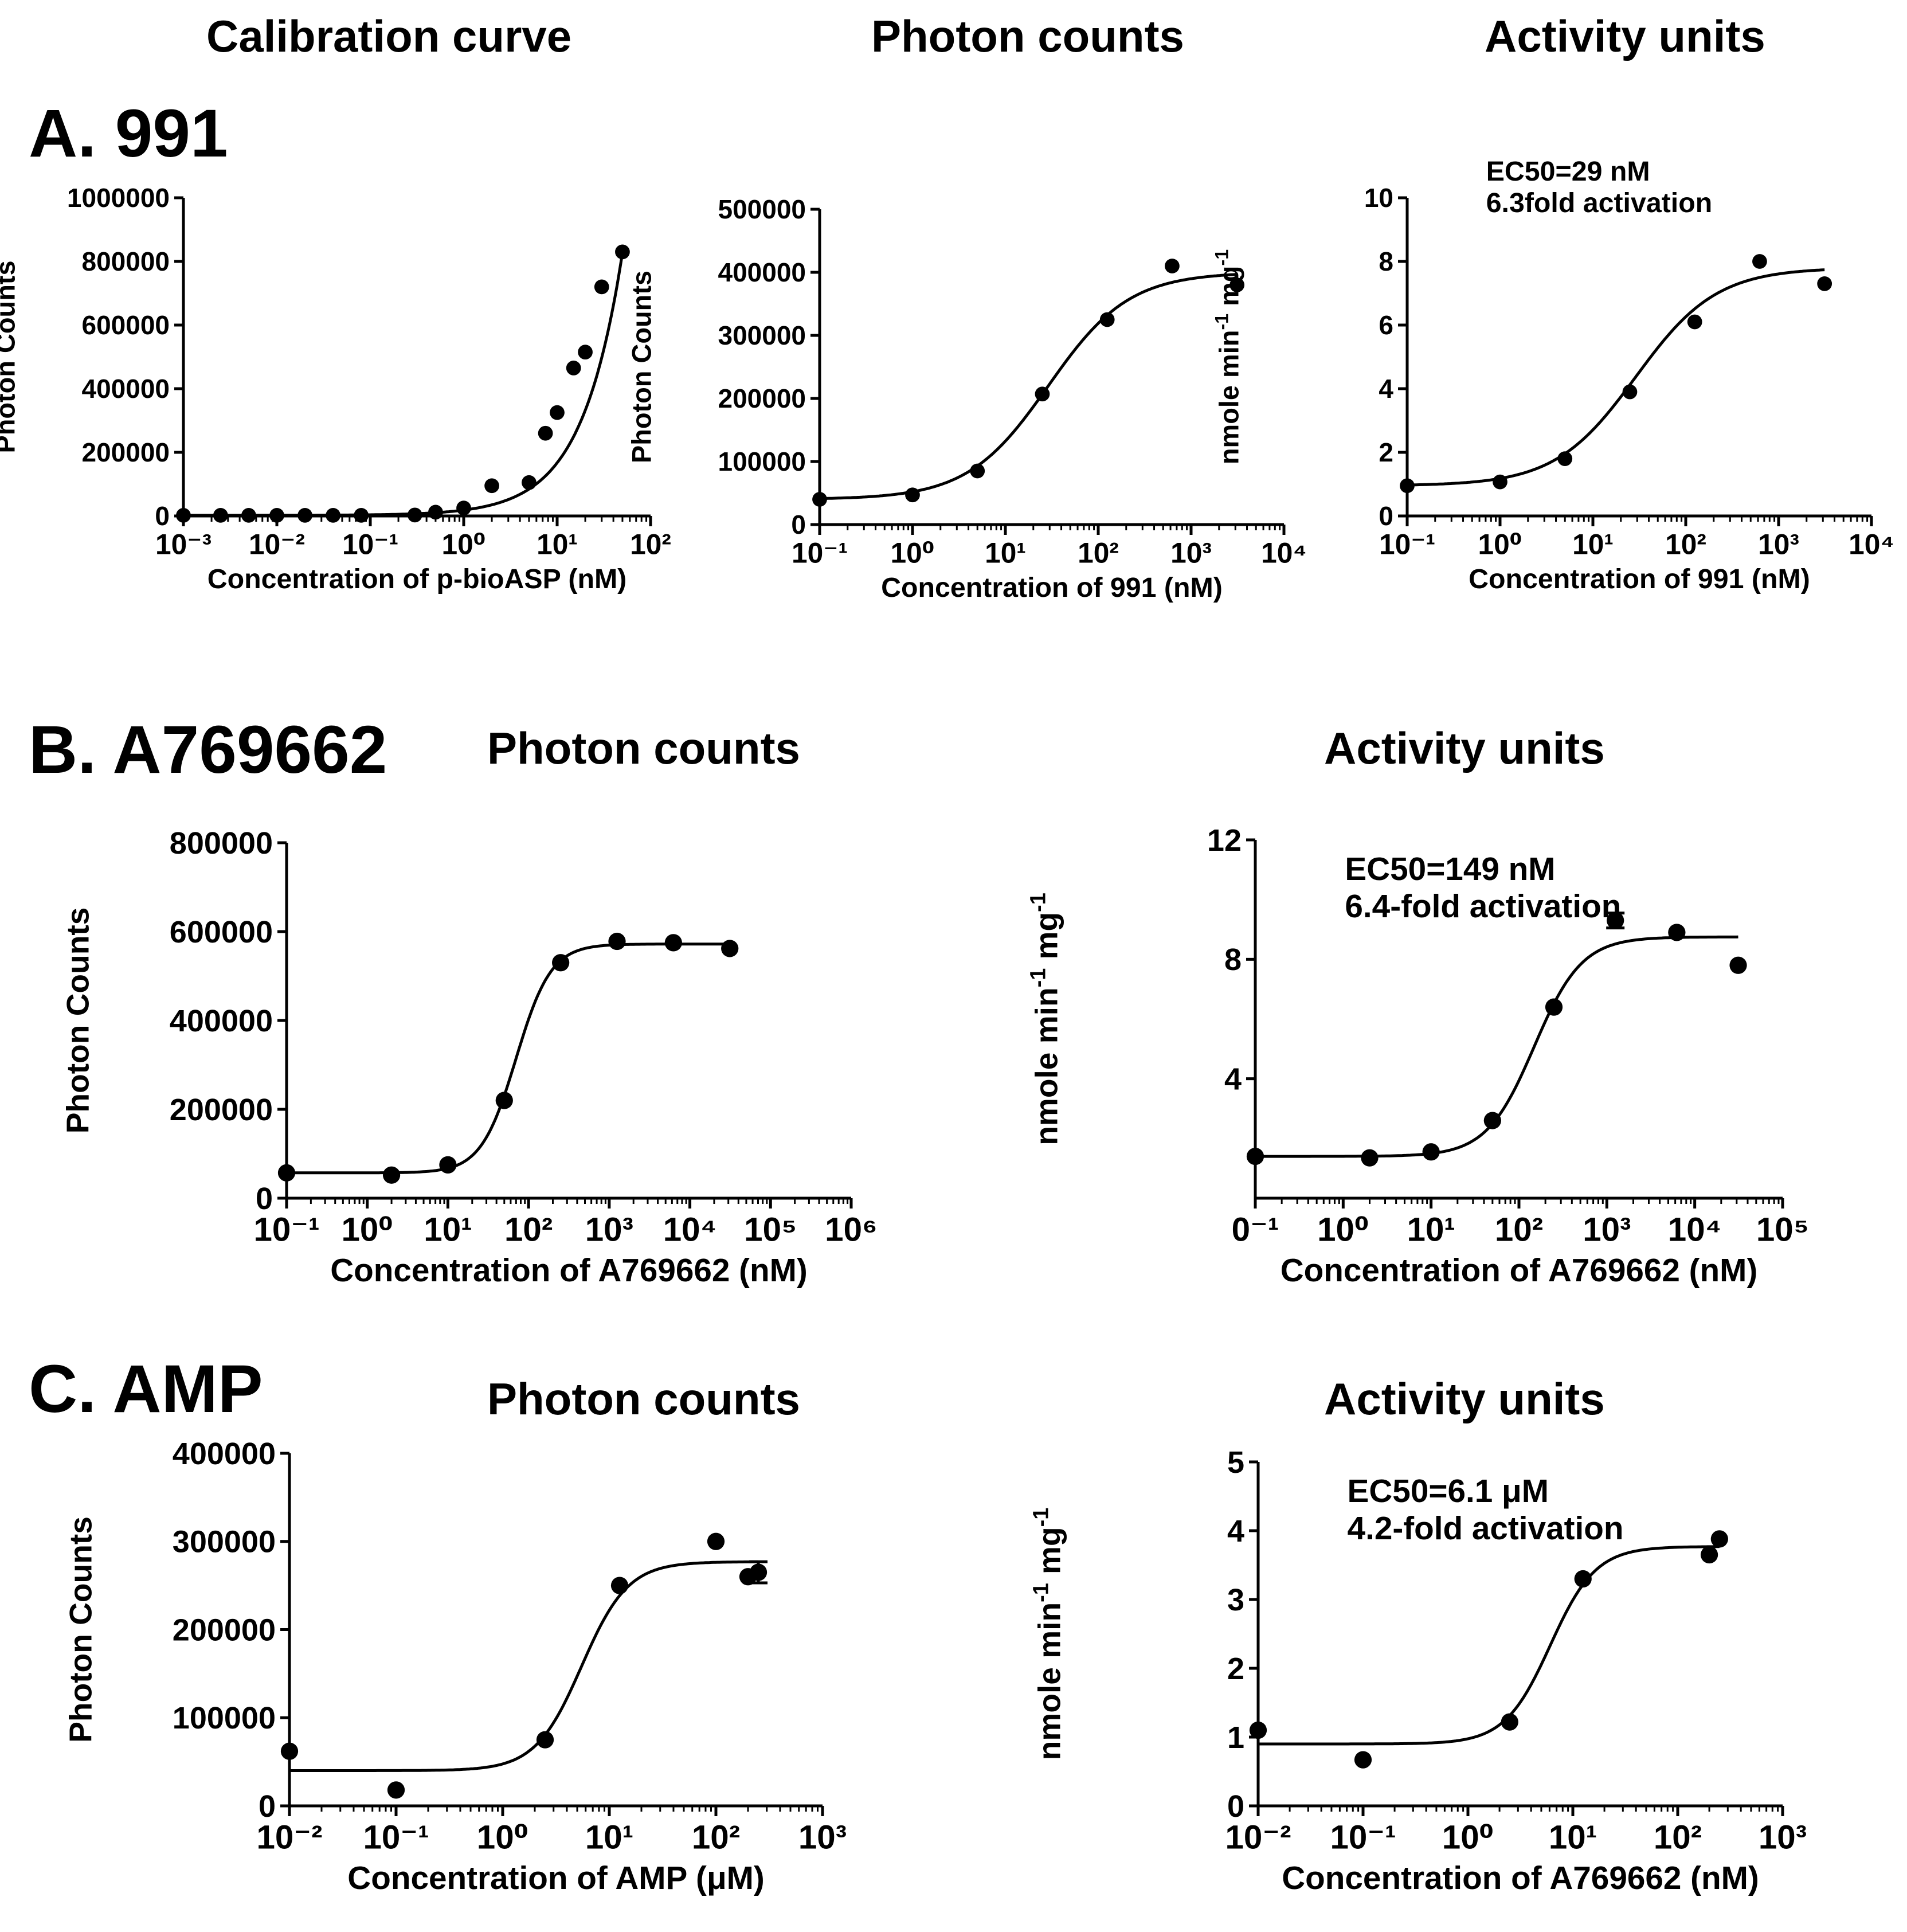 This screenshot has width=1907, height=1932. Describe the element at coordinates (224, 1718) in the screenshot. I see `y-tick-label: 100000` at that location.